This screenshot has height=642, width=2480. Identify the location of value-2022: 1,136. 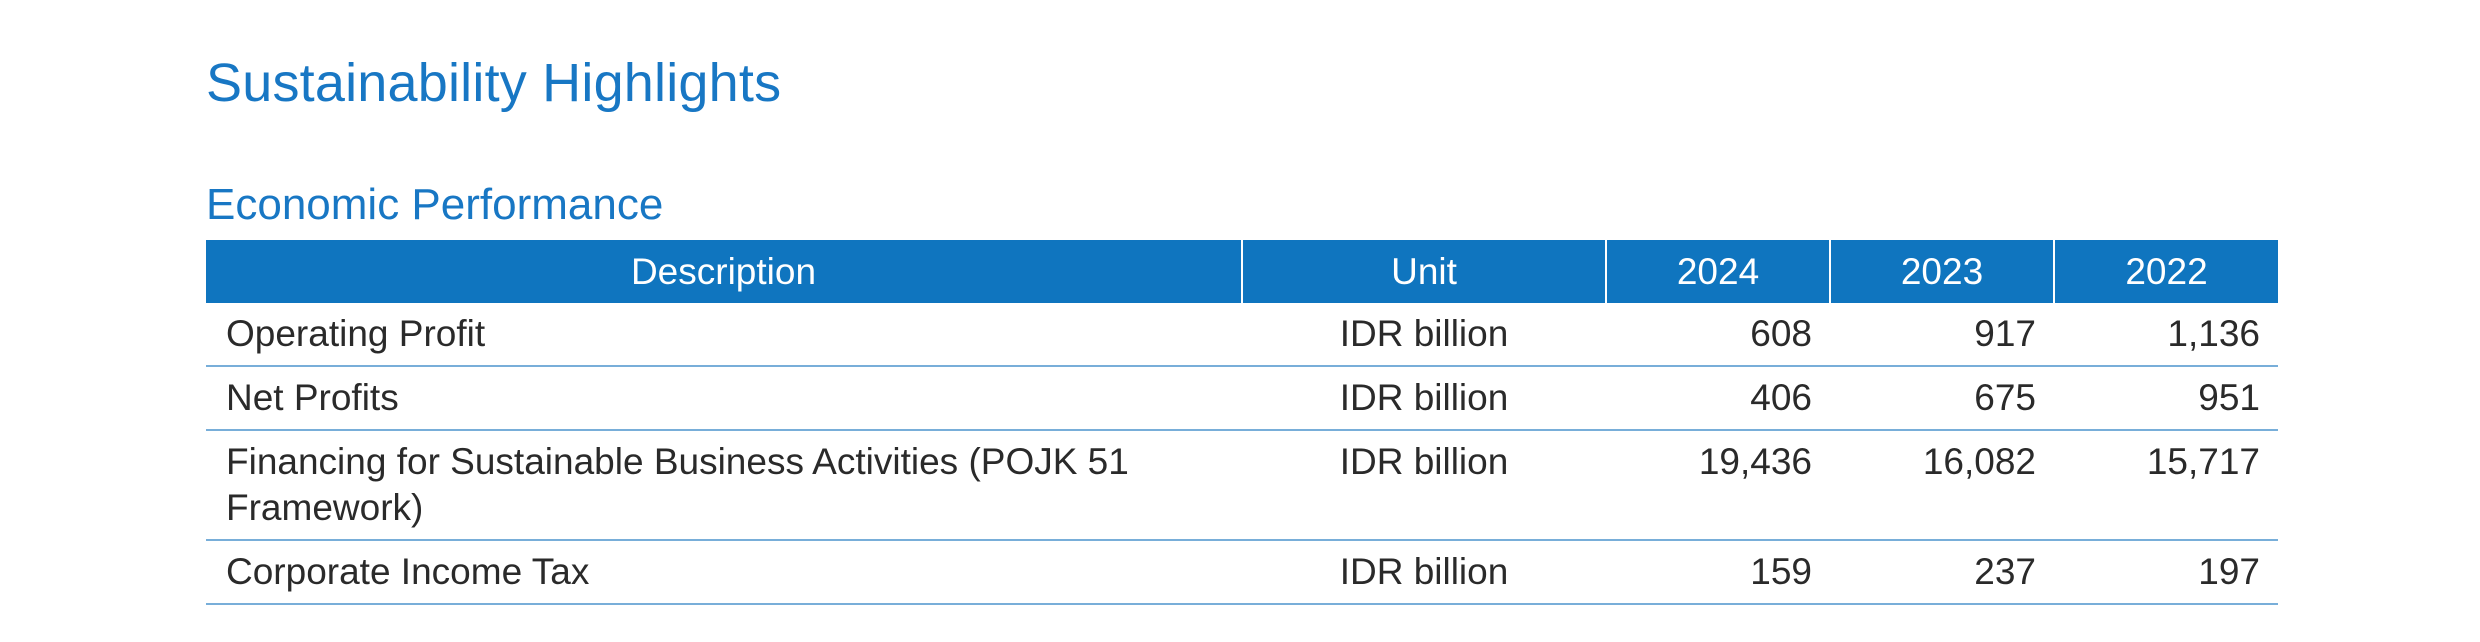
(2166, 335).